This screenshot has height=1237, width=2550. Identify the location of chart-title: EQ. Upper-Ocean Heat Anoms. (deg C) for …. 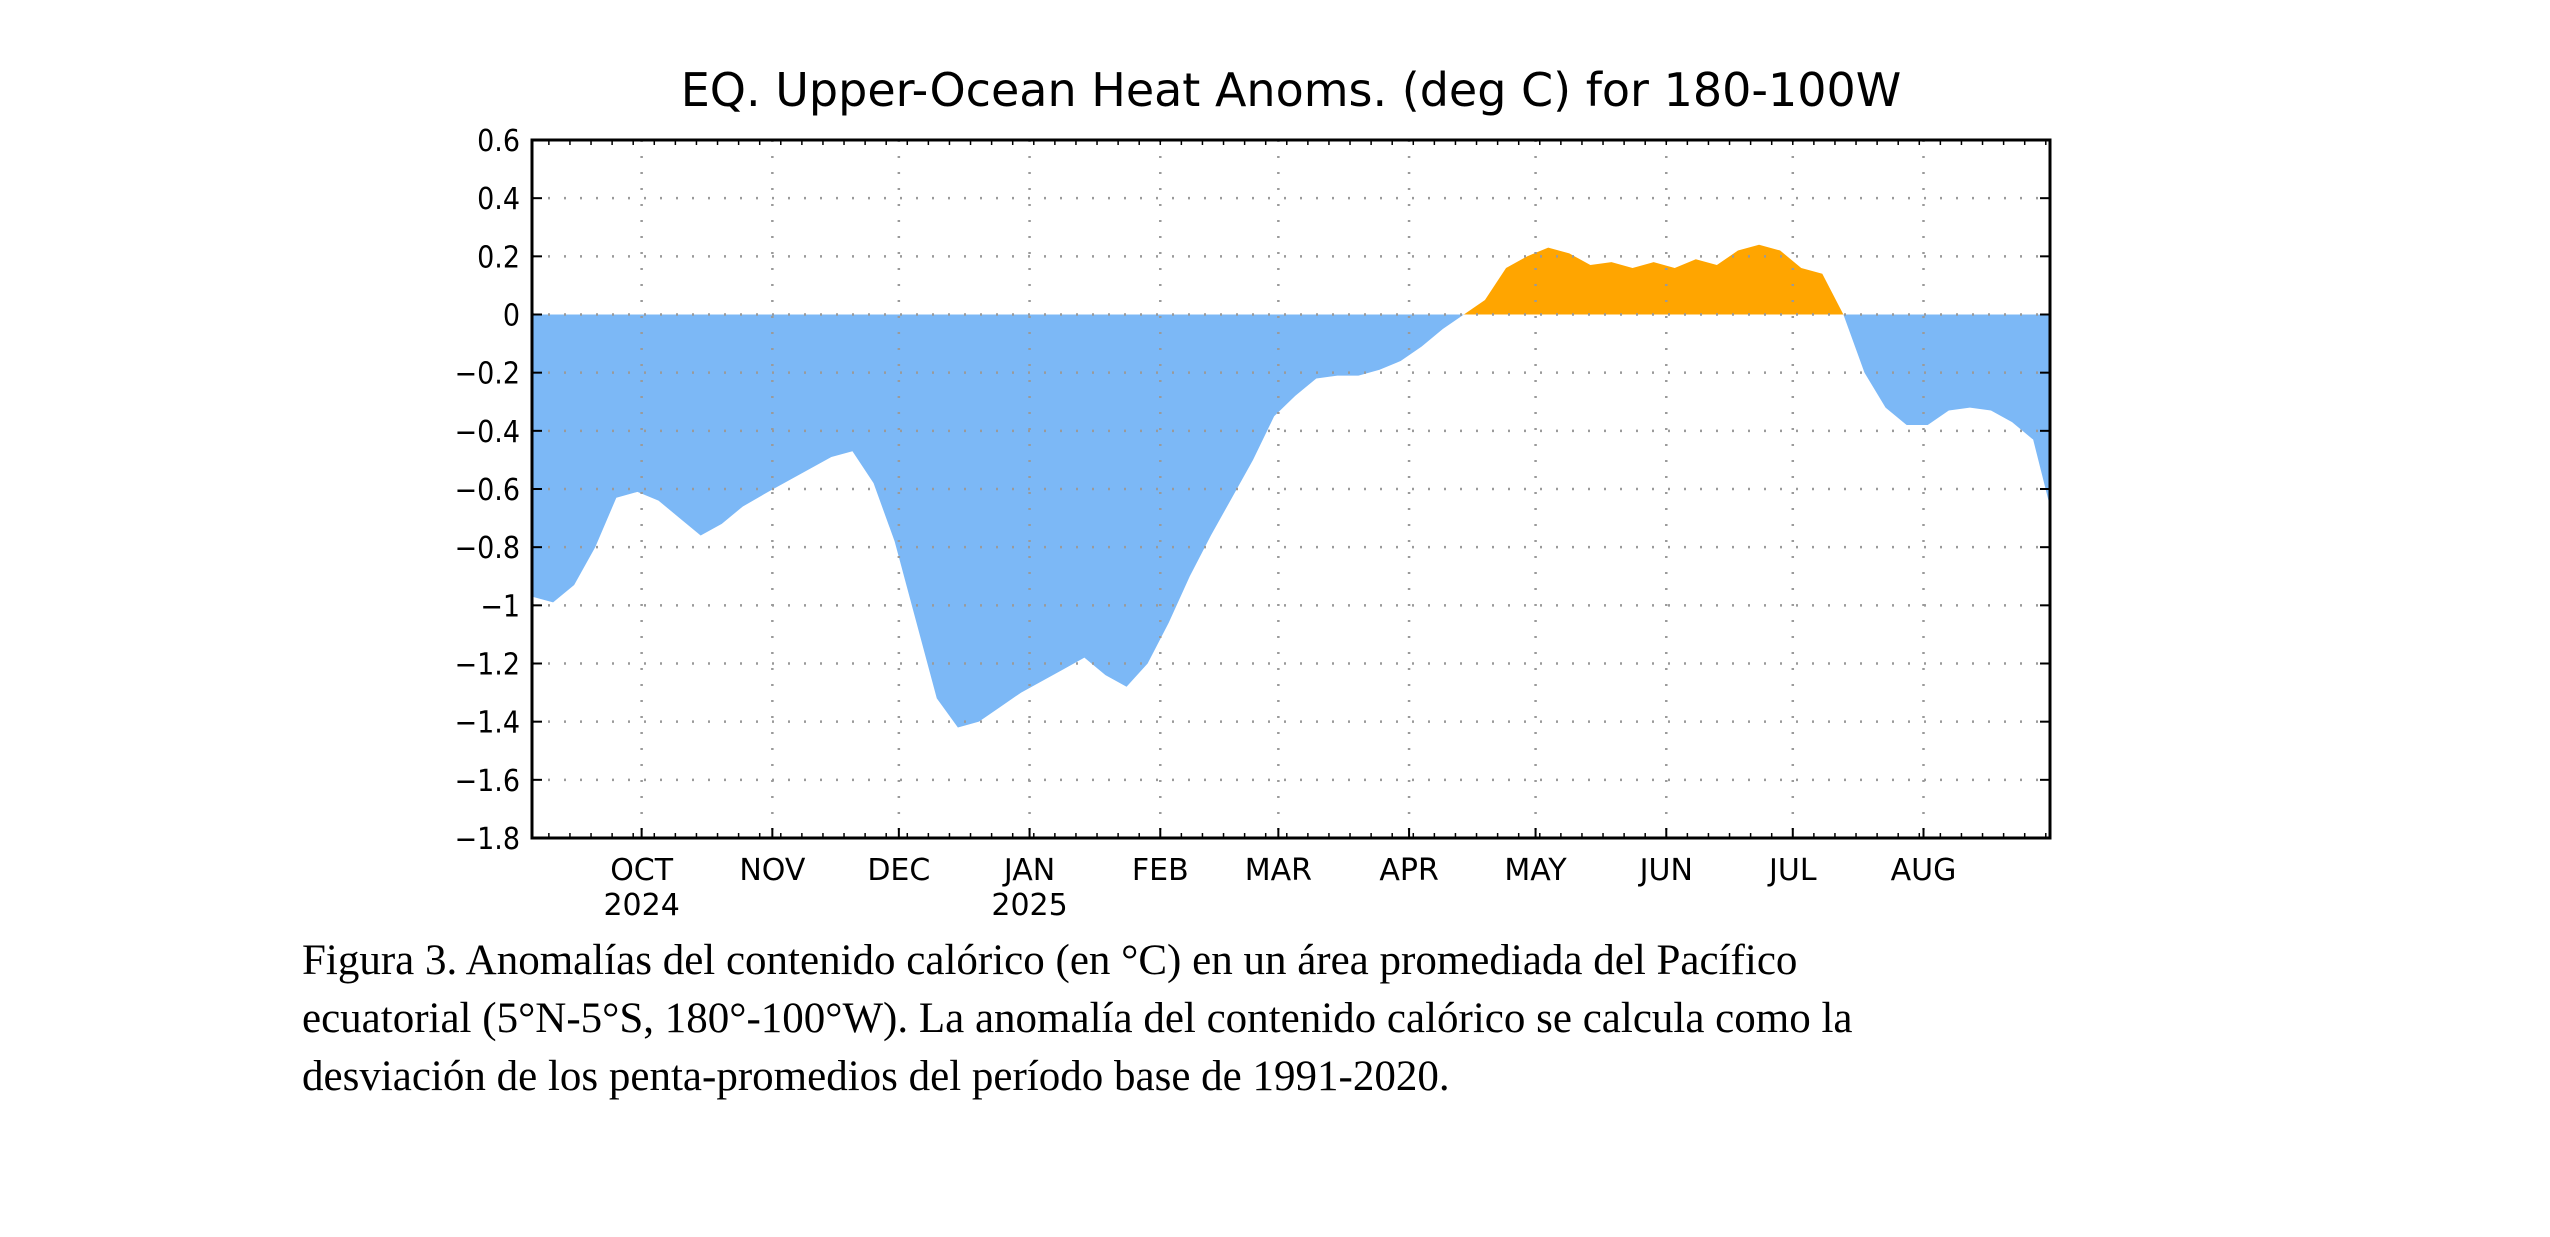
(1291, 90).